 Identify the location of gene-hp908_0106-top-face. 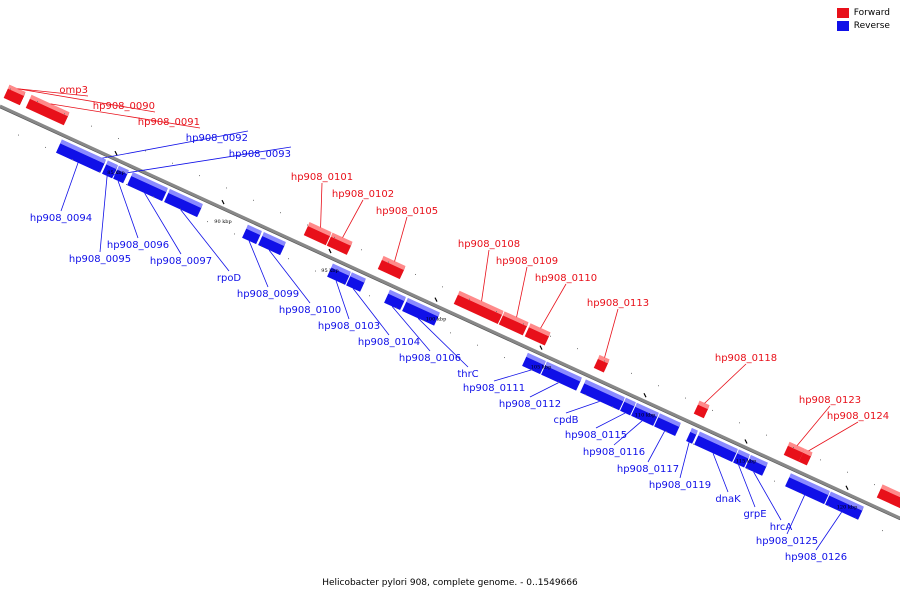
(397, 295).